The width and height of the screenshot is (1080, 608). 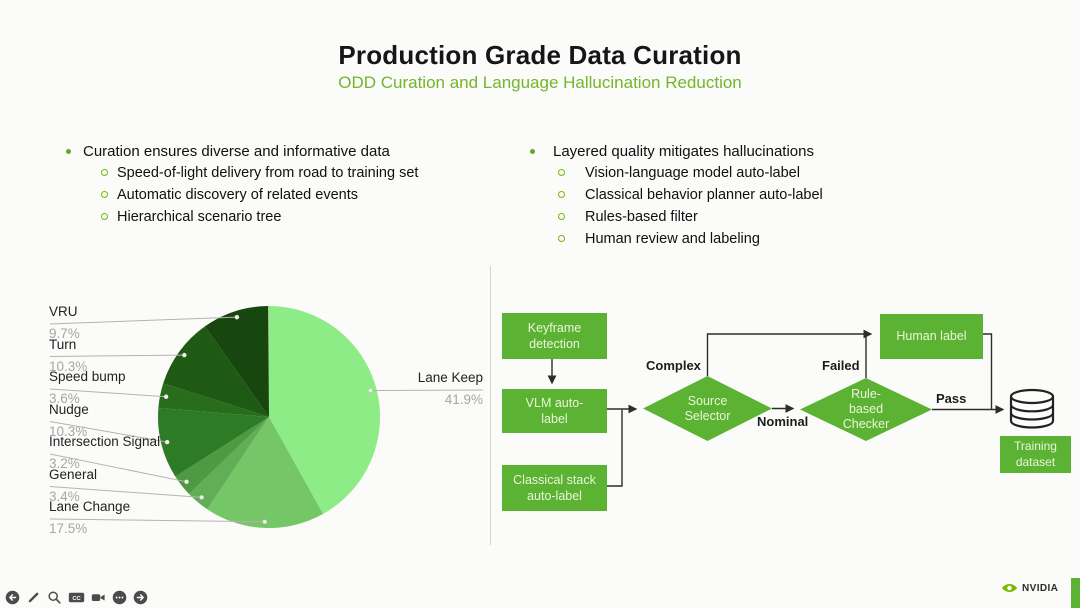 I want to click on bullet-item-text: Automatic discovery of related events, so click(x=237, y=195).